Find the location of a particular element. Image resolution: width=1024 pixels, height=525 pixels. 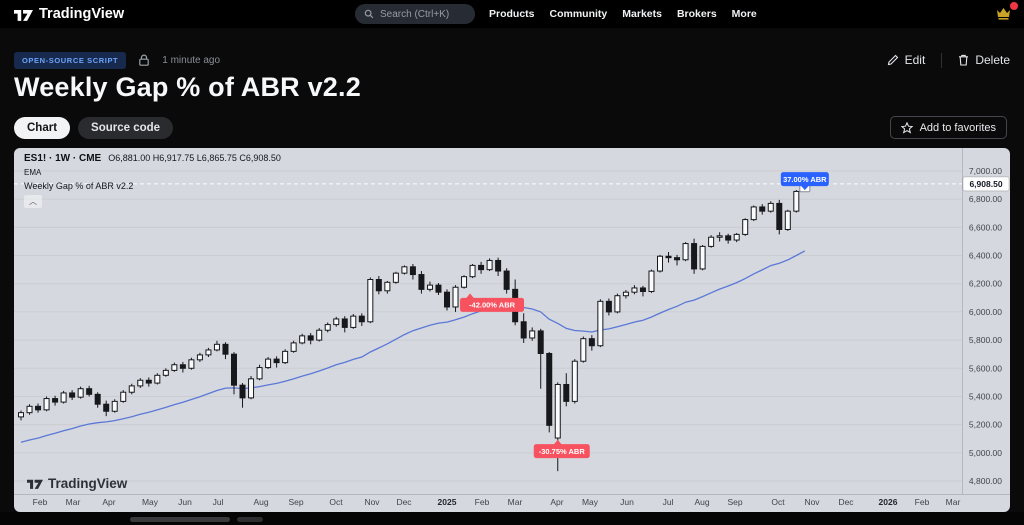

svg-text: 5,200.00 is located at coordinates (985, 425).